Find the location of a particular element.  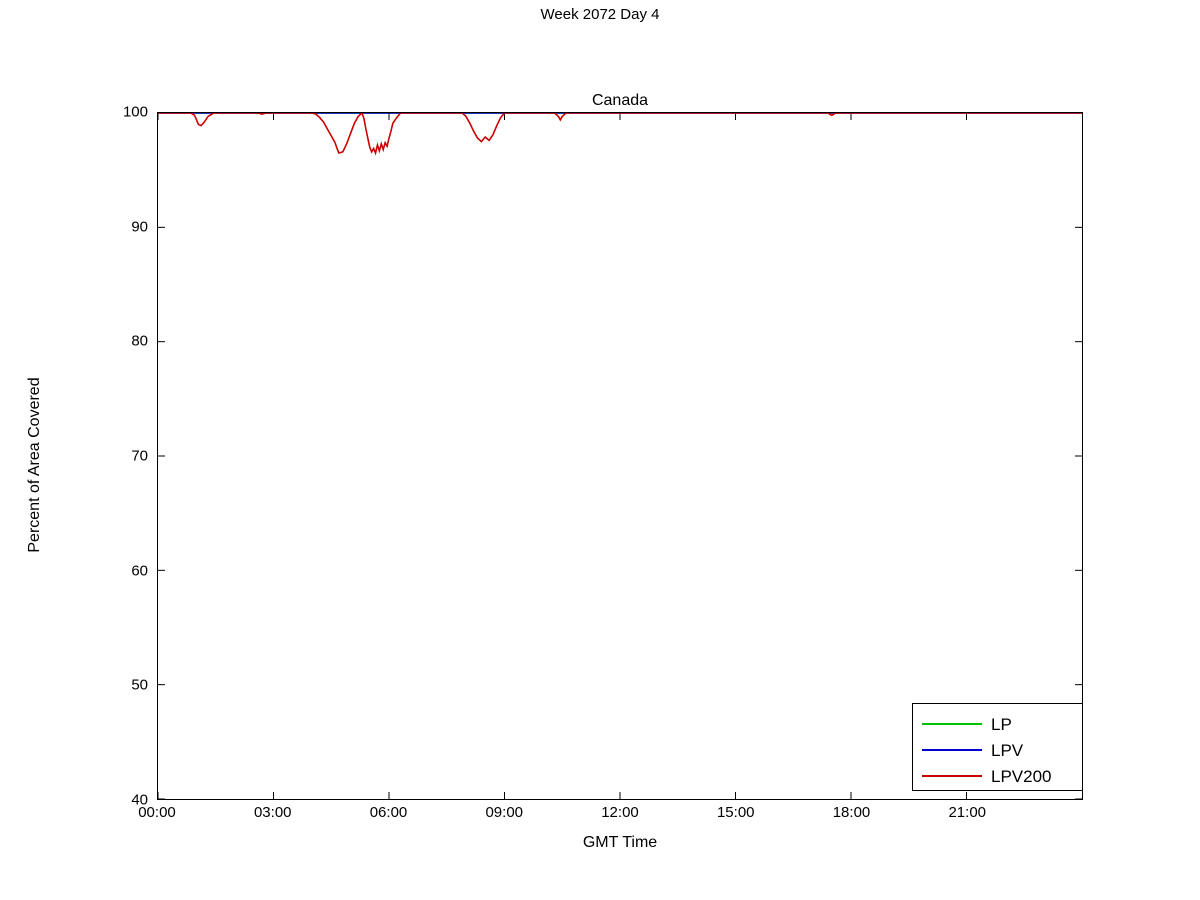

legend-item-lpv200: LPV200 is located at coordinates (998, 776).